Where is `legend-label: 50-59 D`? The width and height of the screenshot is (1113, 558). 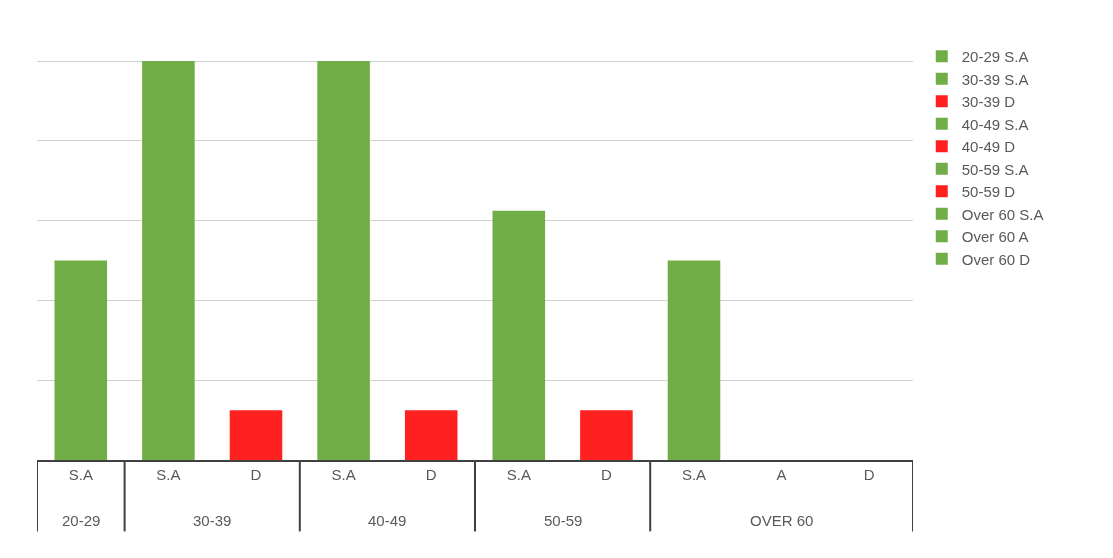
legend-label: 50-59 D is located at coordinates (988, 192).